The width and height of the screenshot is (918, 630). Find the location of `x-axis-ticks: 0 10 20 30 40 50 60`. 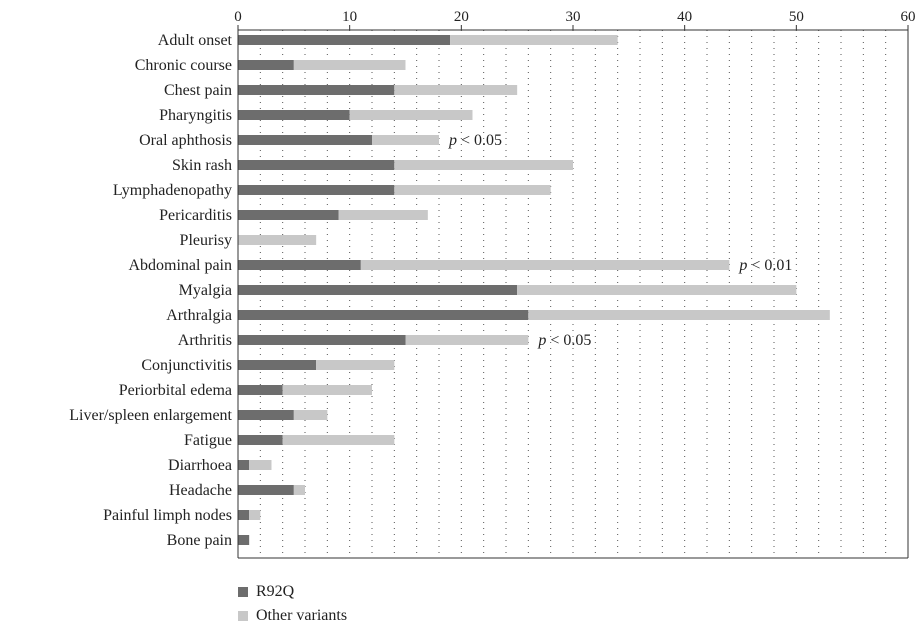

x-axis-ticks: 0 10 20 30 40 50 60 is located at coordinates (575, 19).